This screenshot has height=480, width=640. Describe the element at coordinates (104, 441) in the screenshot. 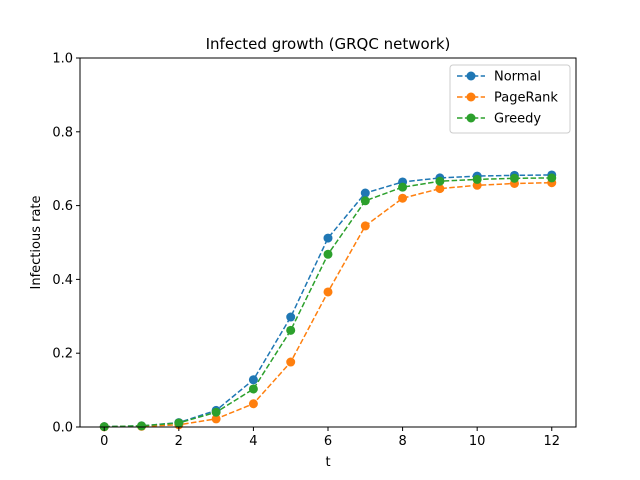

I see `x-tick-label: 0` at that location.